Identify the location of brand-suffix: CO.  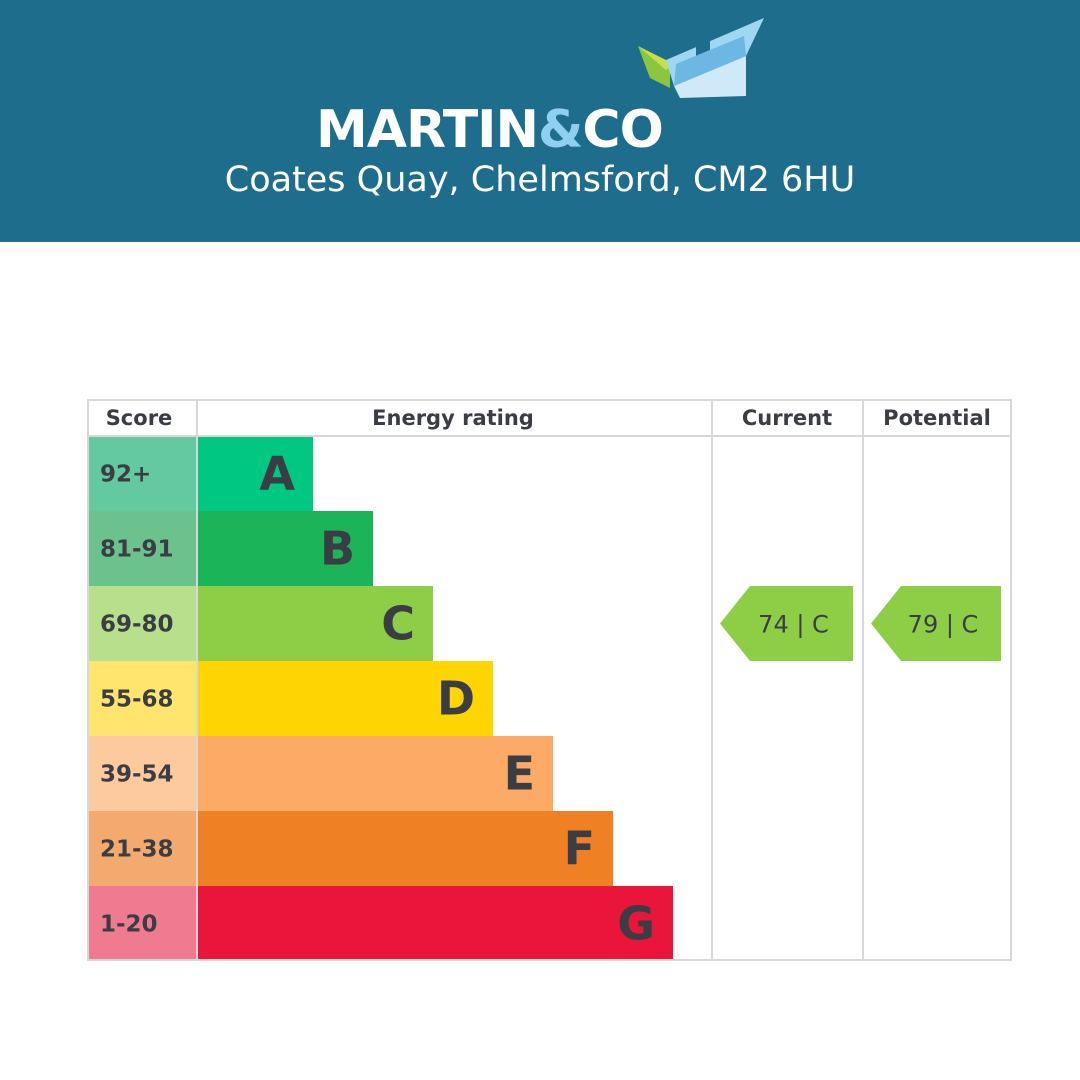
(622, 130).